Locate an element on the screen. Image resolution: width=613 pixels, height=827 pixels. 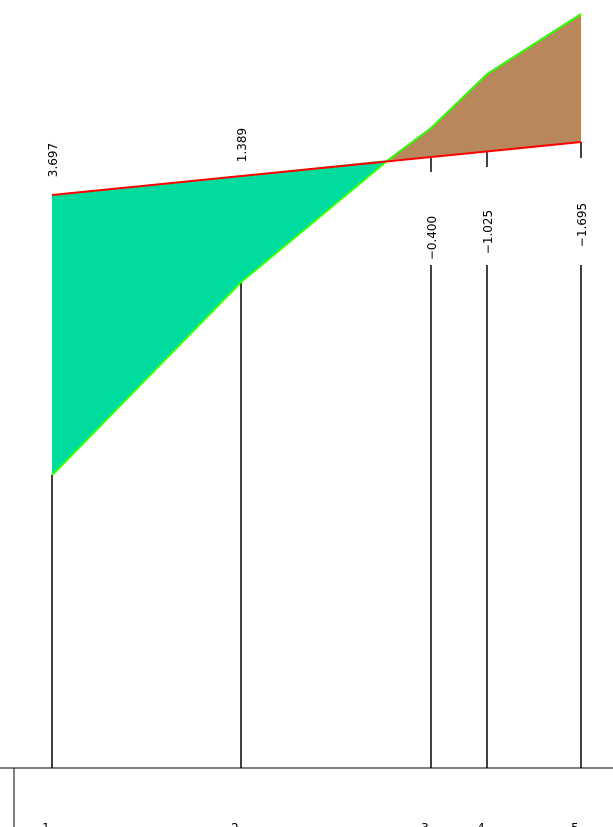
elevation-label: 3.697 is located at coordinates (53, 160).